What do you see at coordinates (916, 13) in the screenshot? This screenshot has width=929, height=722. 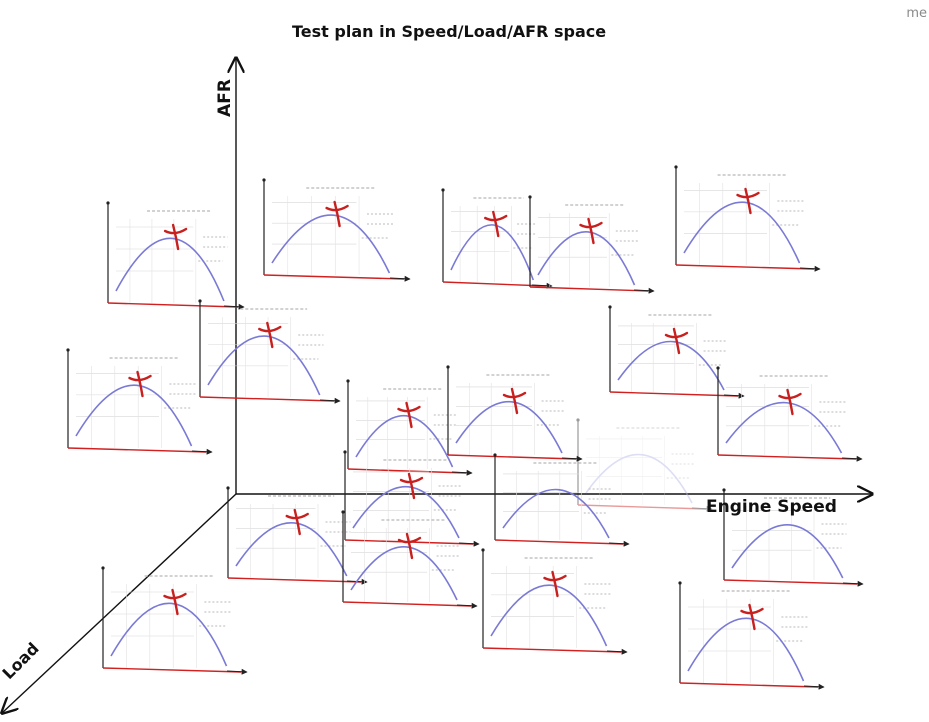 I see `corner-text: me` at bounding box center [916, 13].